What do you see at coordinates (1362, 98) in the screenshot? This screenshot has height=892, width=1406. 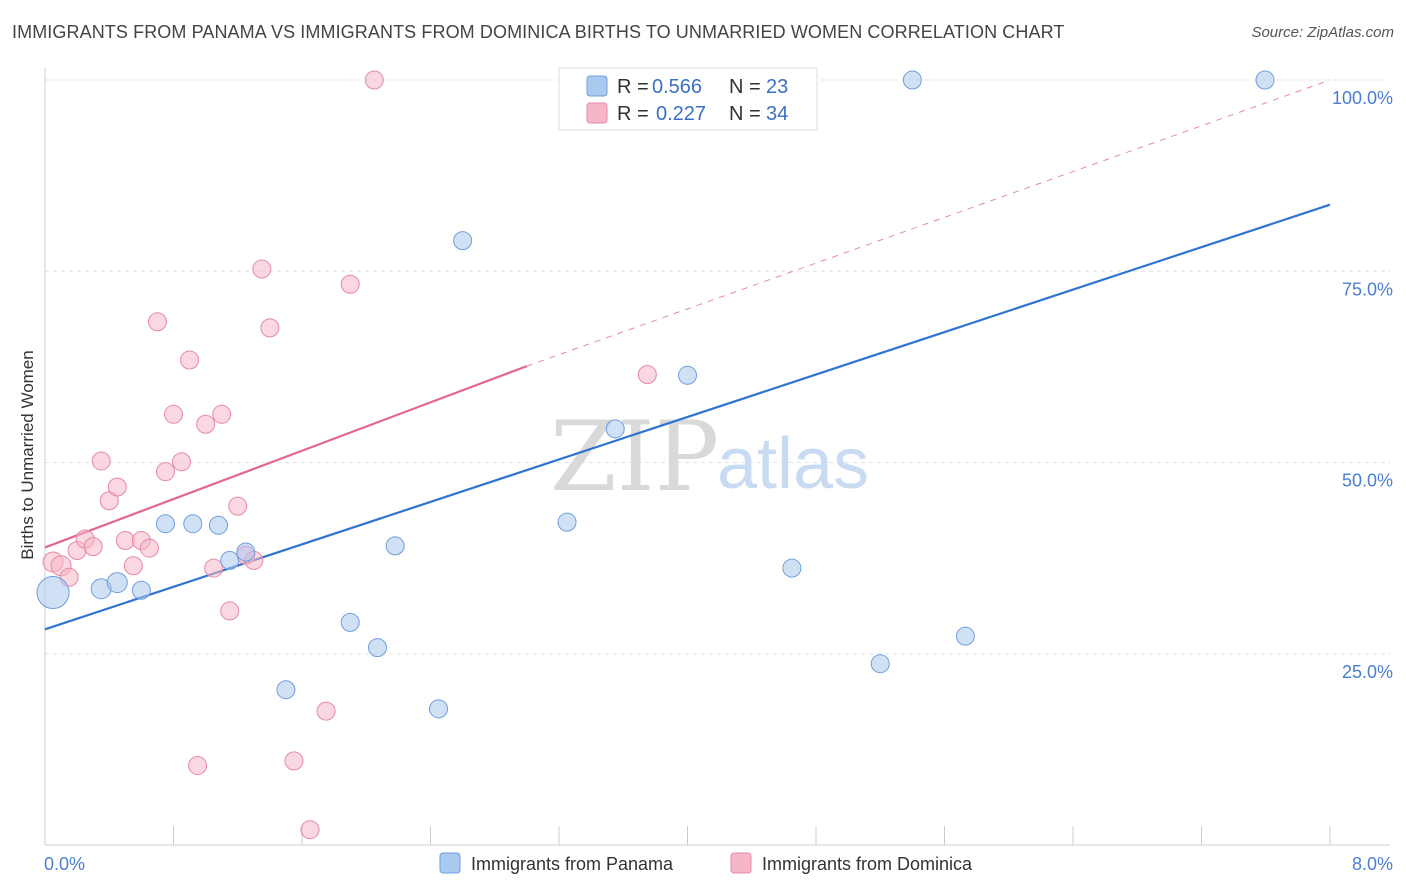 I see `y-tick-label: 100.0%` at bounding box center [1362, 98].